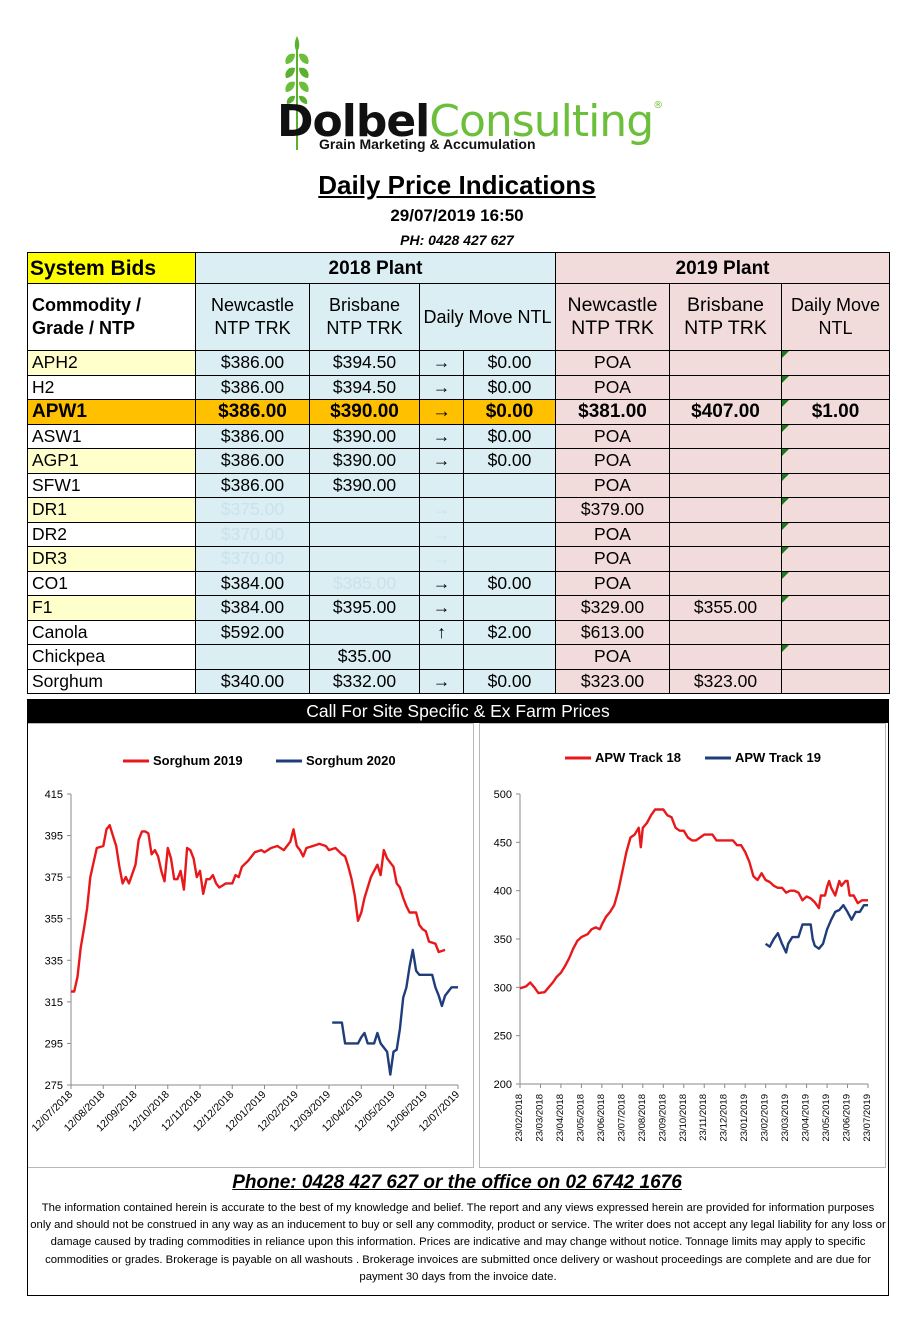  I want to click on legend-label: Sorghum 2019, so click(198, 760).